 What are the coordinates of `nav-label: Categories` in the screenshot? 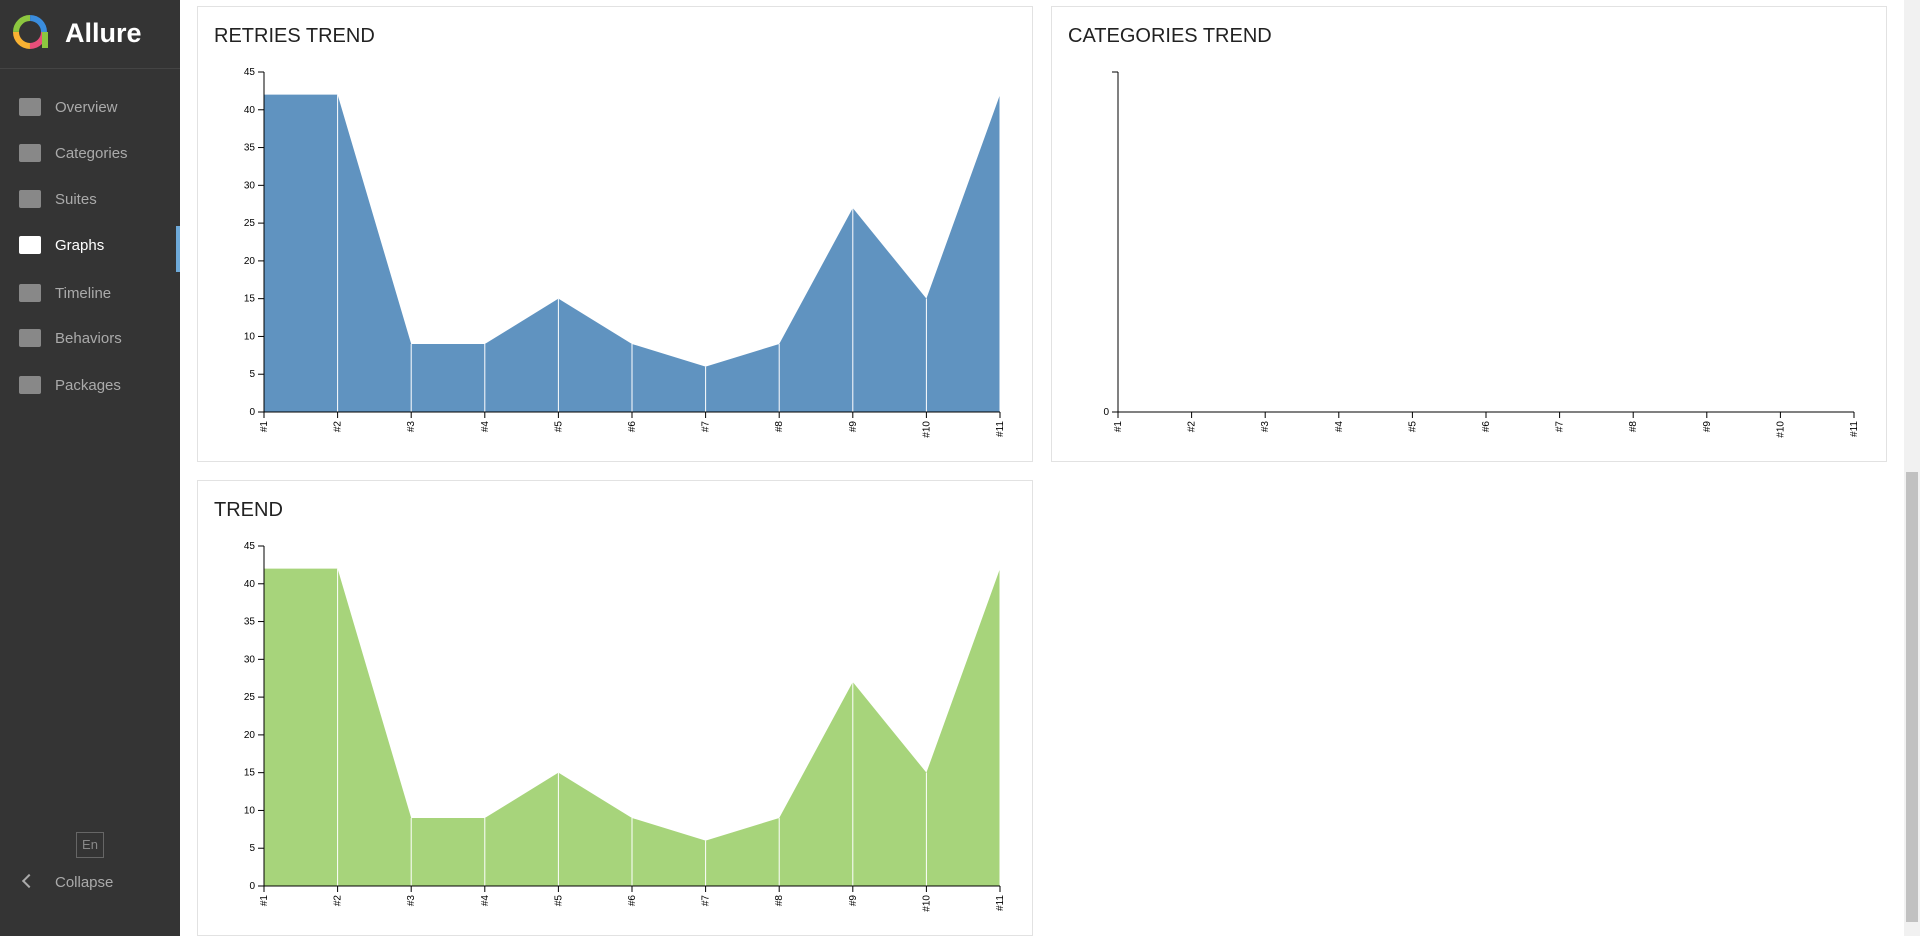 It's located at (91, 153).